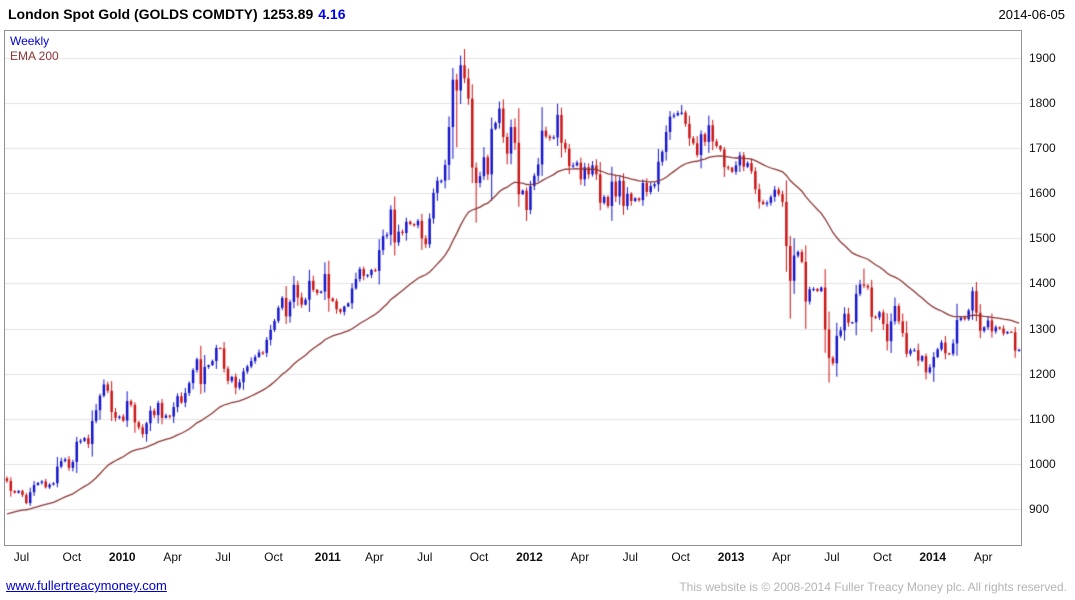 This screenshot has height=600, width=1075. What do you see at coordinates (1032, 14) in the screenshot?
I see `chart-date: 2014-06-05` at bounding box center [1032, 14].